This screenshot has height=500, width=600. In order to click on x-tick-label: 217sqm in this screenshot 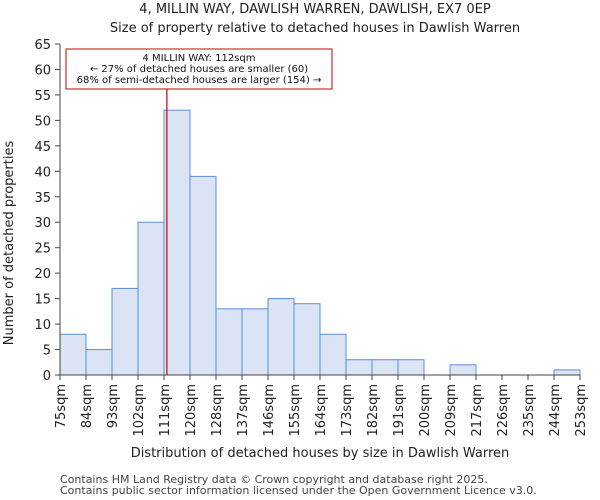, I will do `click(477, 410)`.